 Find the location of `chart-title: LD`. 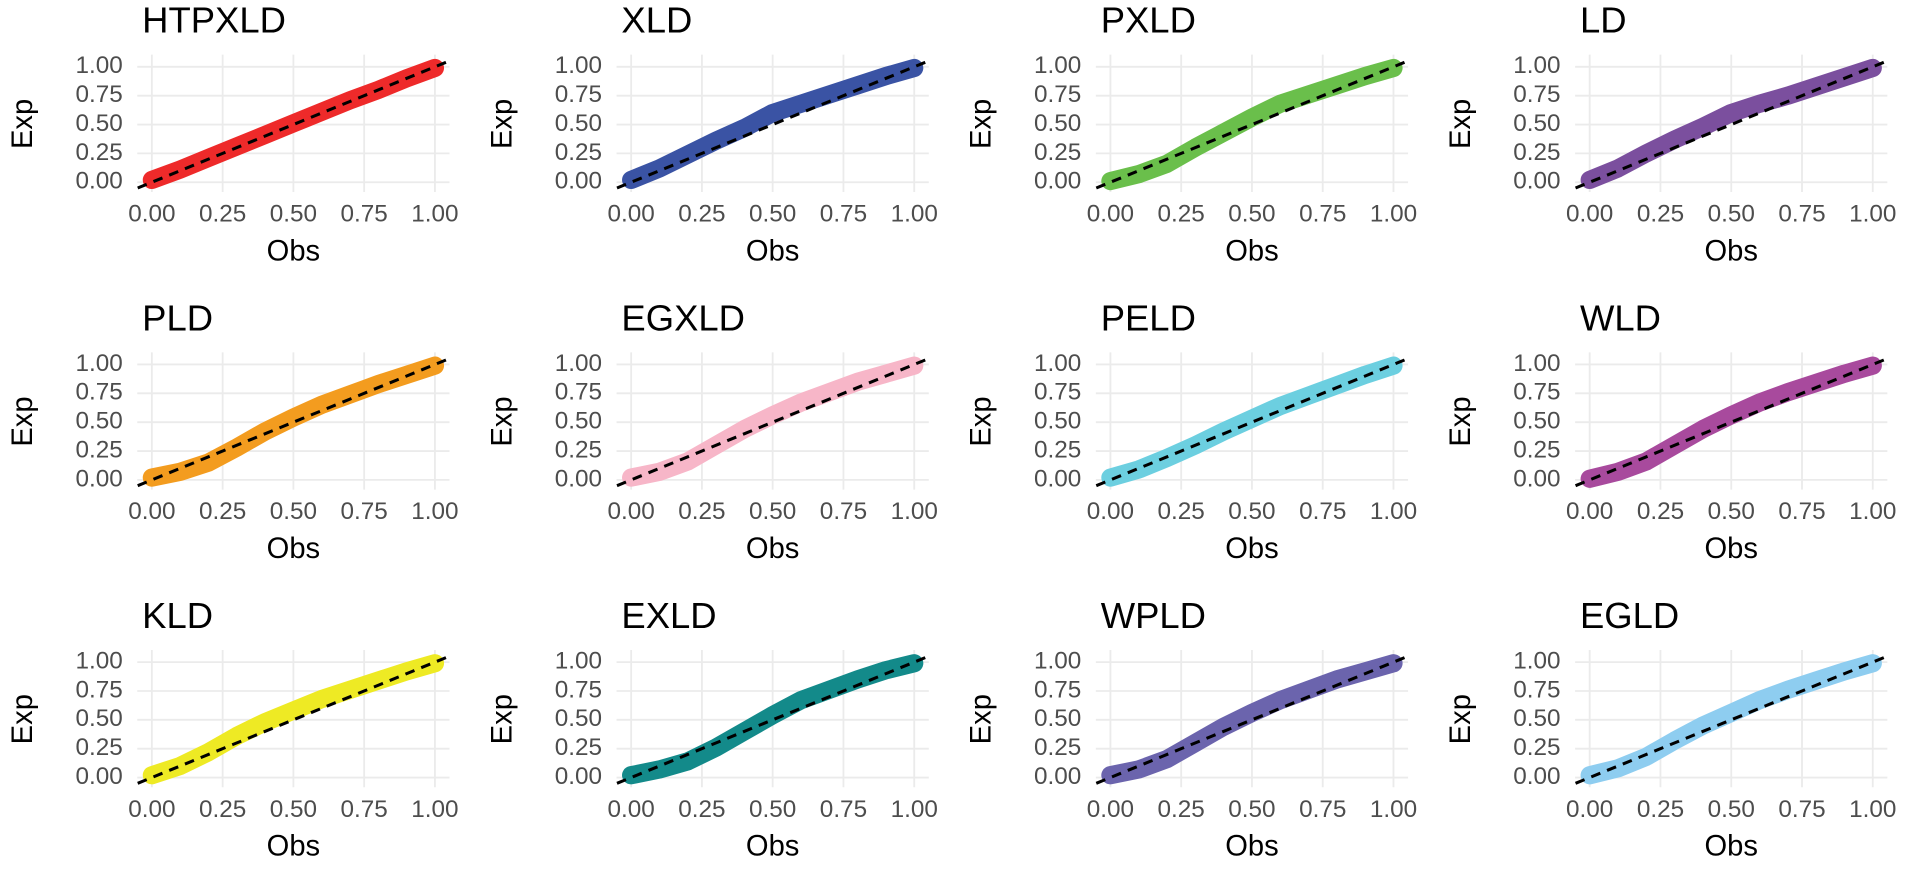

chart-title: LD is located at coordinates (1603, 20).